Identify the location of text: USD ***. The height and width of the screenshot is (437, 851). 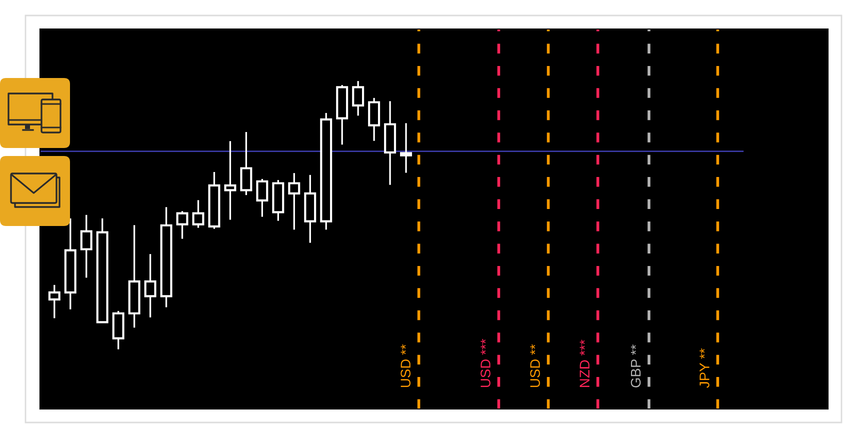
(485, 363).